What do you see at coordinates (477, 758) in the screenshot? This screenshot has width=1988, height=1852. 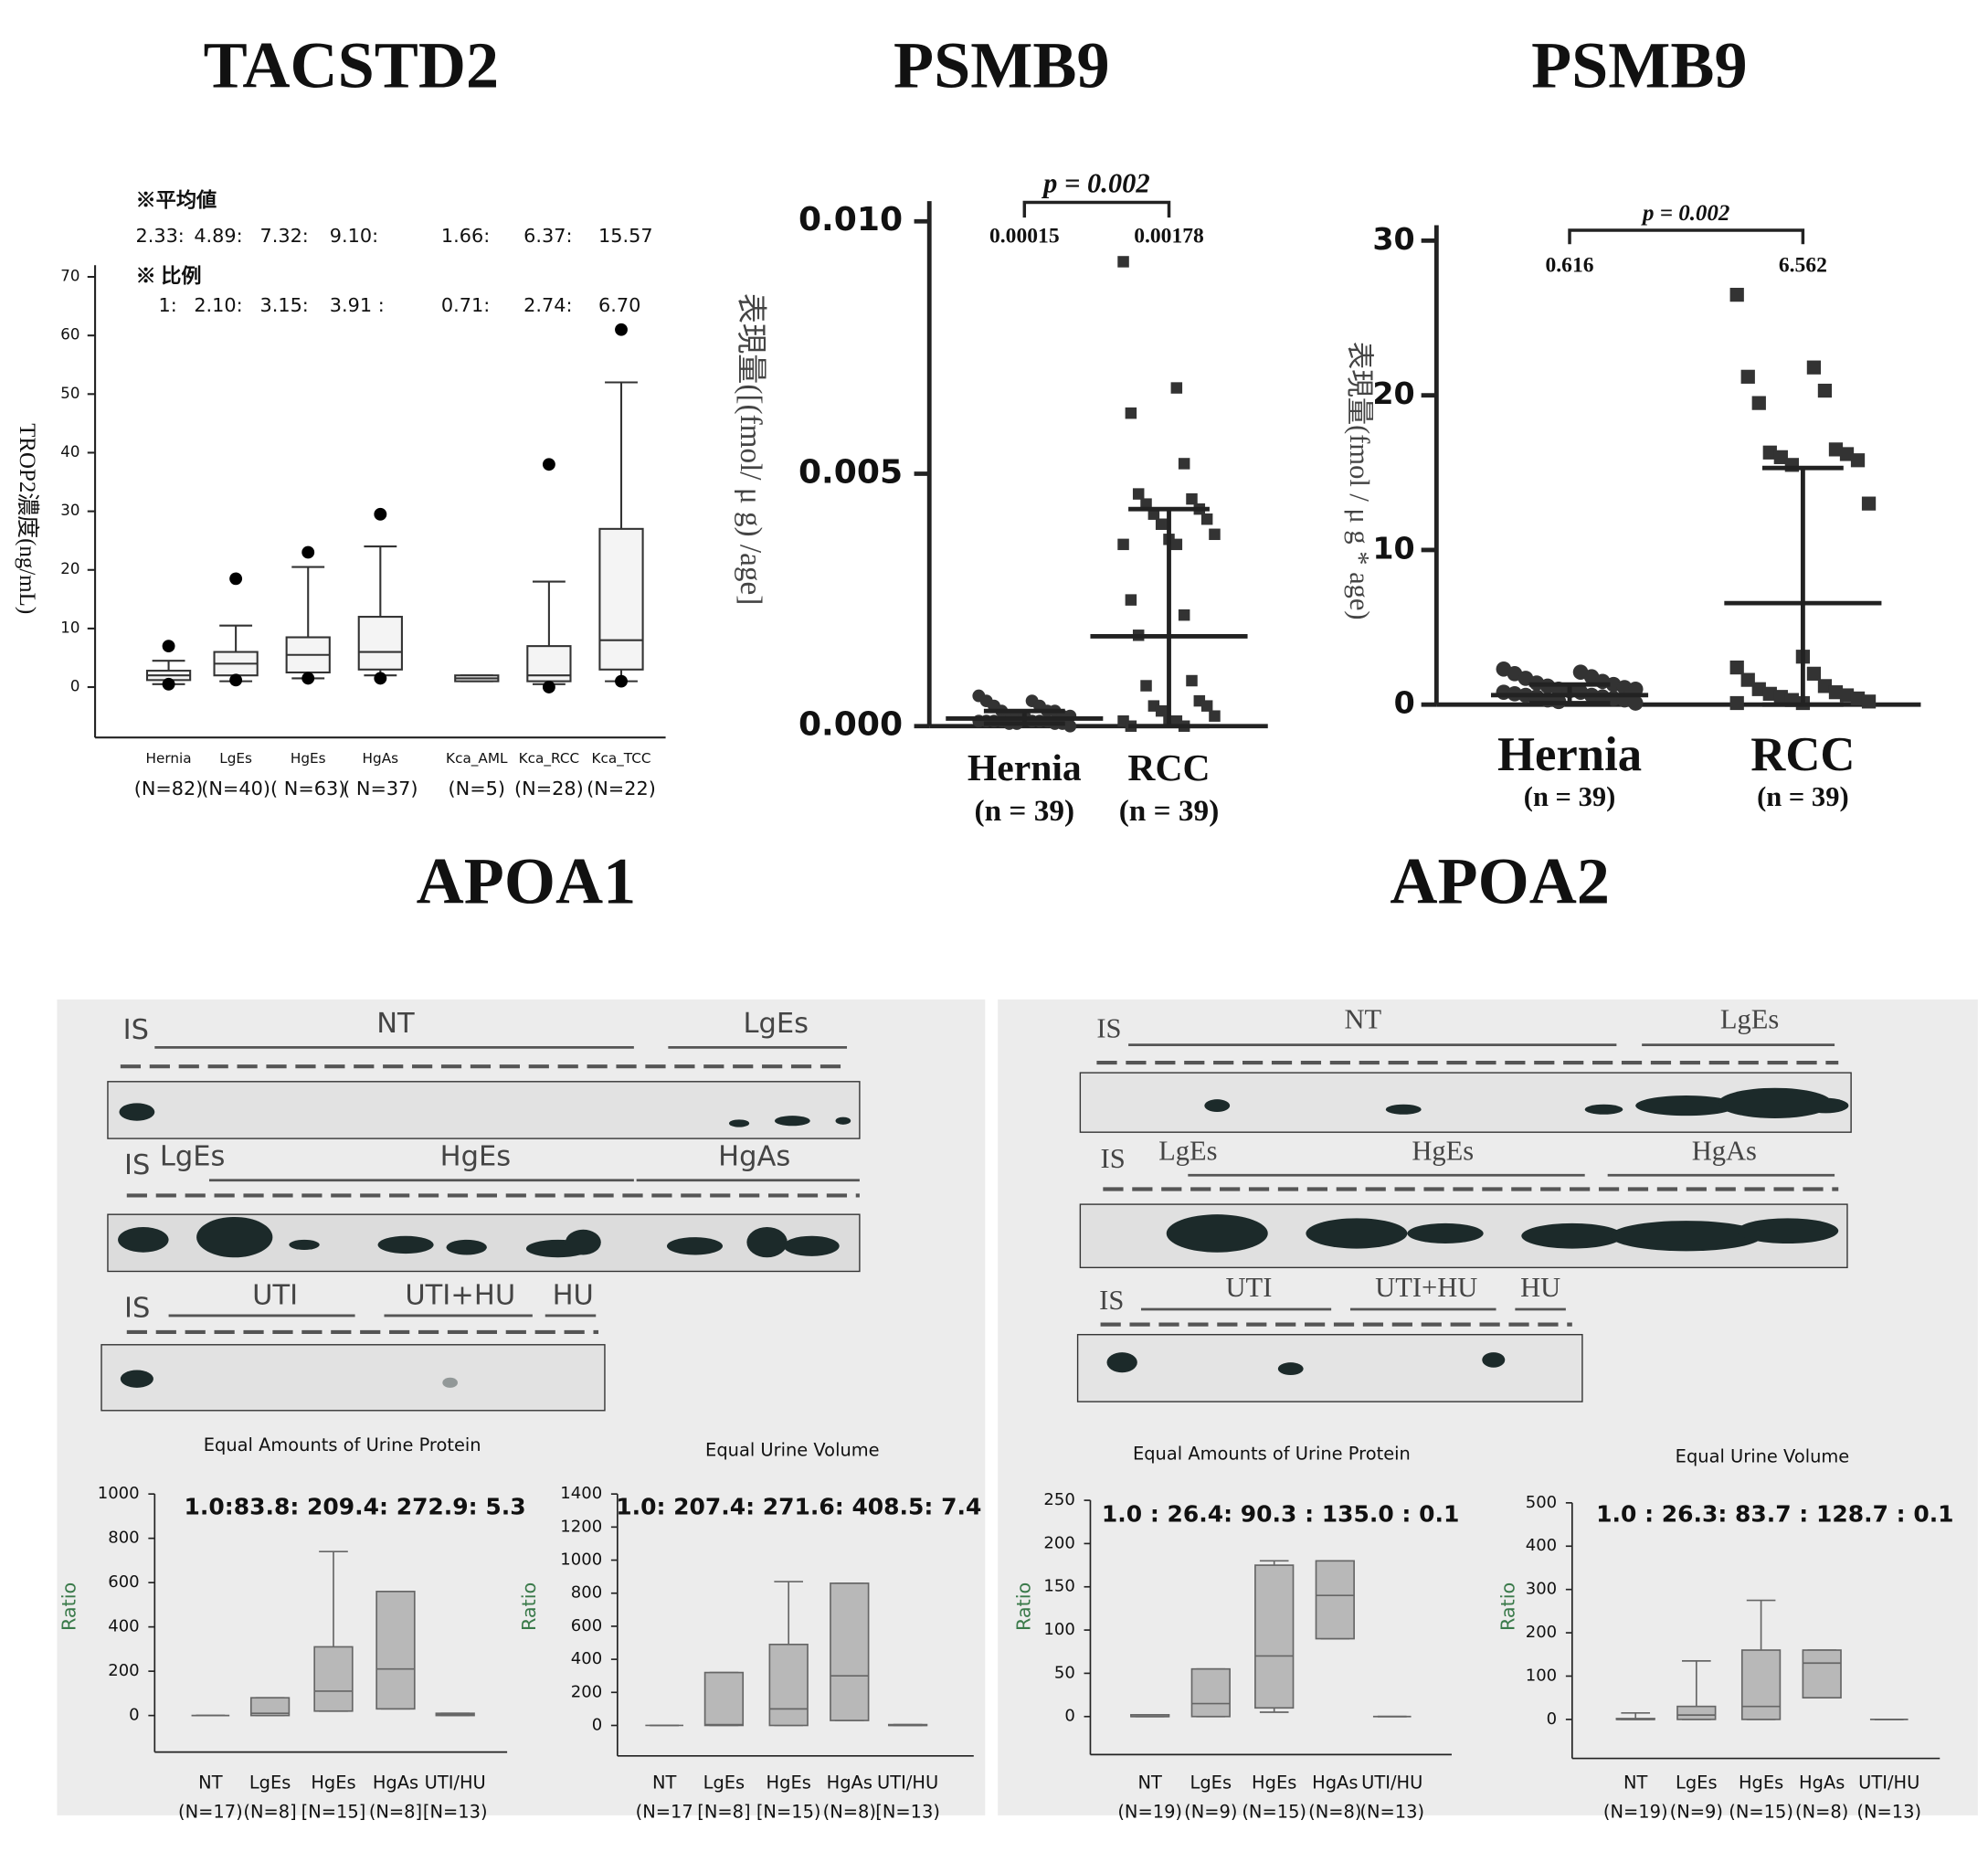 I see `x-tick-label: Kca_AML` at bounding box center [477, 758].